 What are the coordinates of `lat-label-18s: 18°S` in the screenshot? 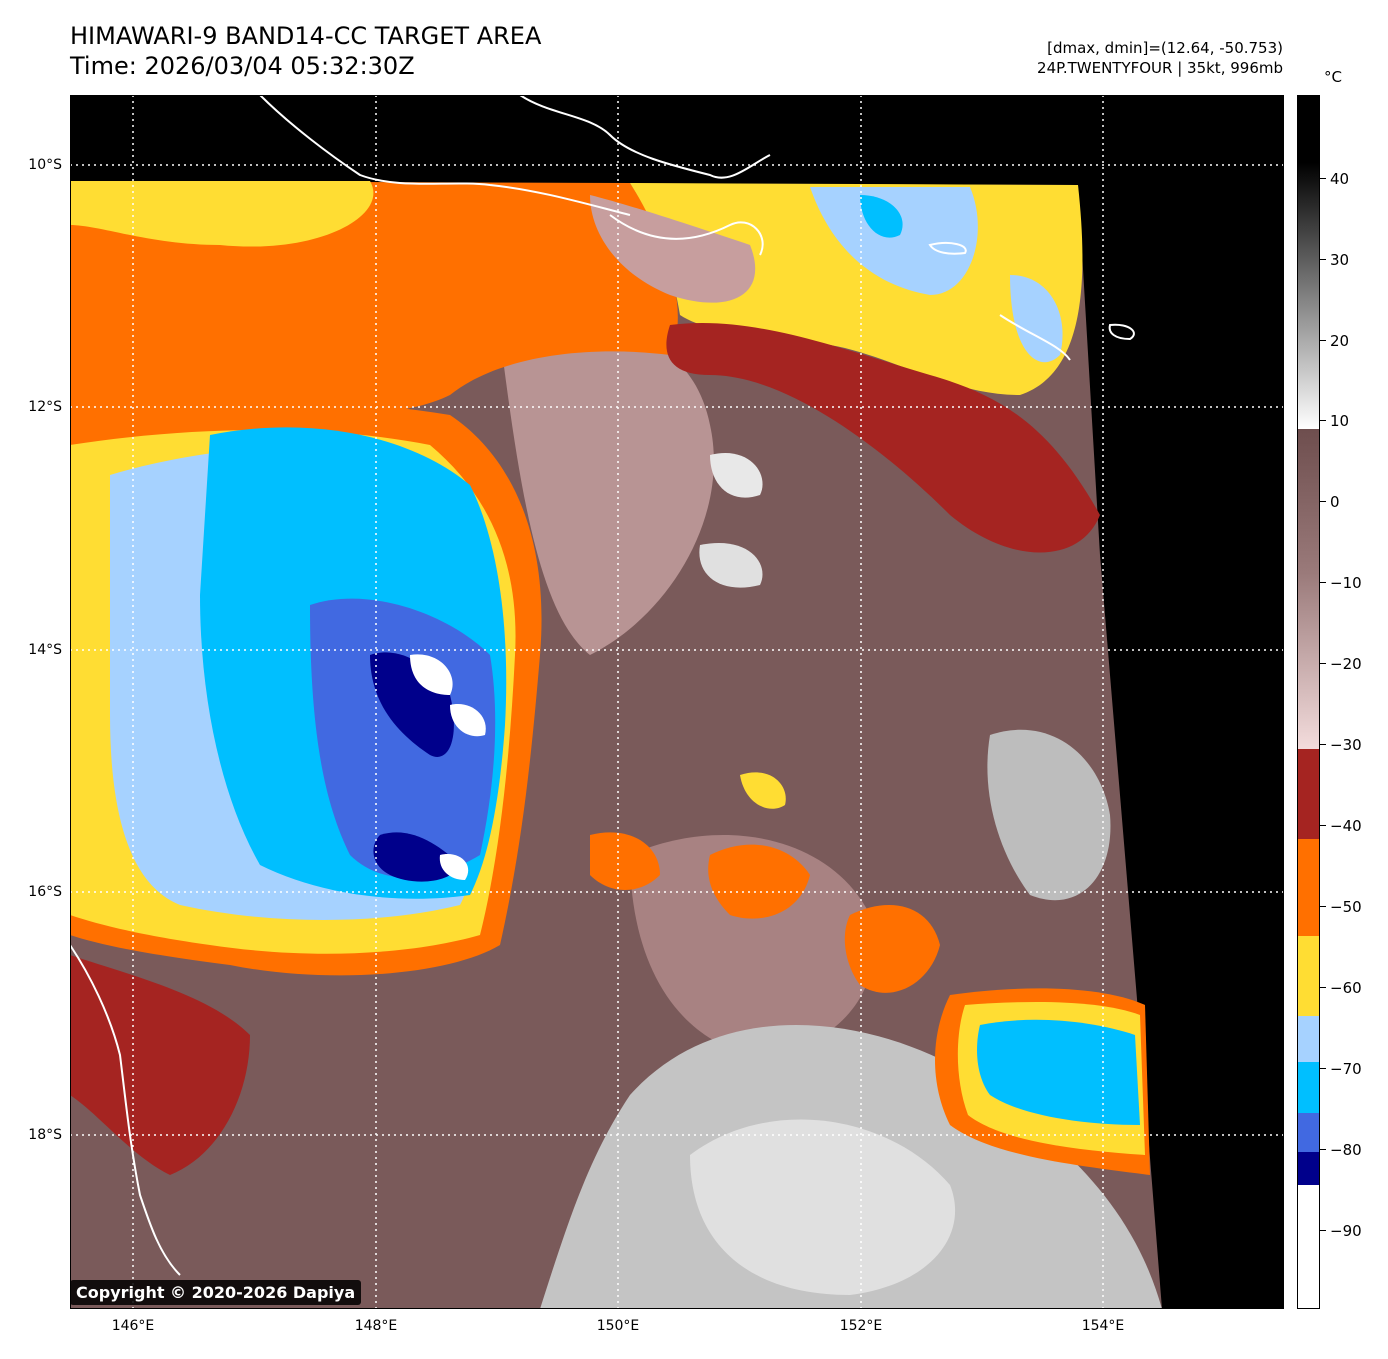 It's located at (45, 1135).